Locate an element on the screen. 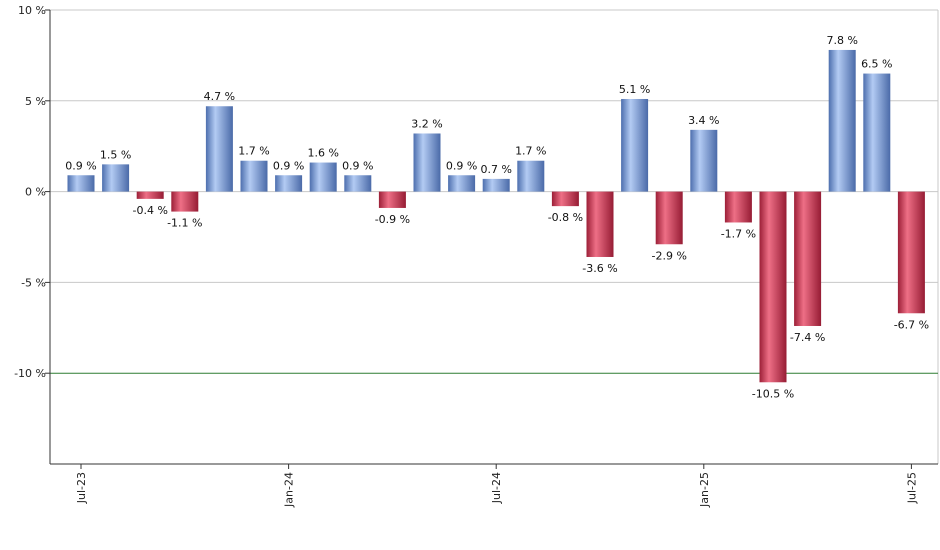 This screenshot has height=550, width=940. data-label: 1.6 % is located at coordinates (322, 153).